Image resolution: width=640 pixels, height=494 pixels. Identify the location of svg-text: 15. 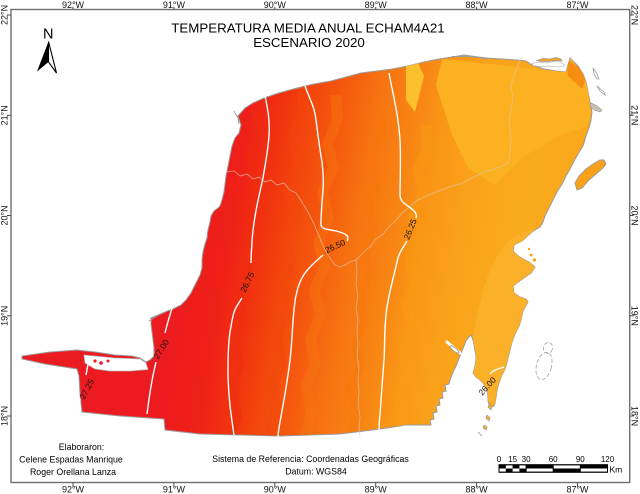
(512, 459).